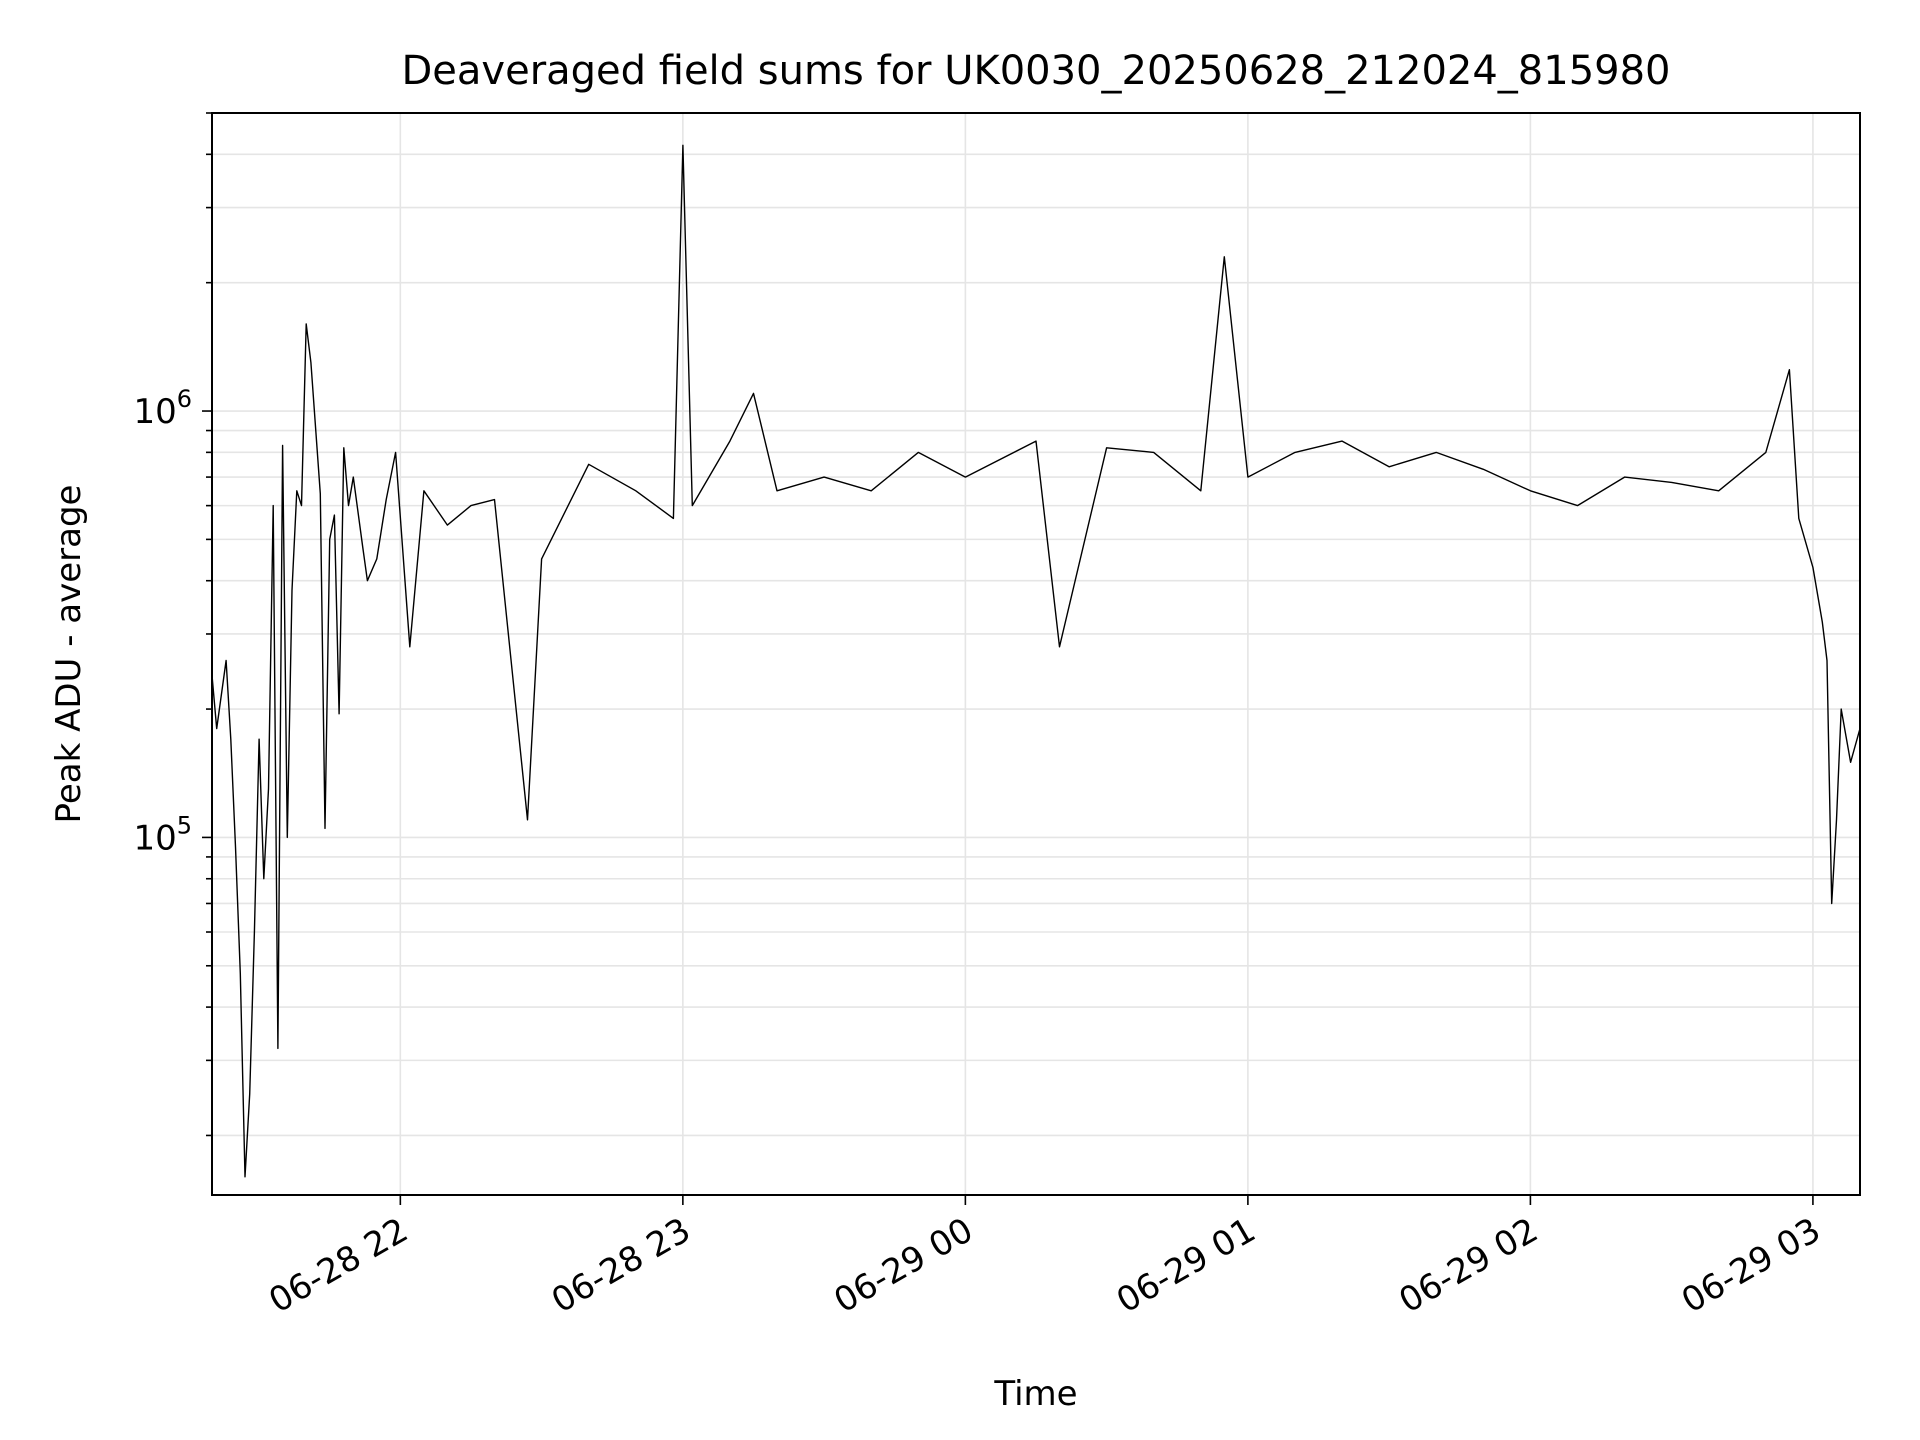 Image resolution: width=1920 pixels, height=1440 pixels. I want to click on y-tick-label: 10⁶, so click(162, 408).